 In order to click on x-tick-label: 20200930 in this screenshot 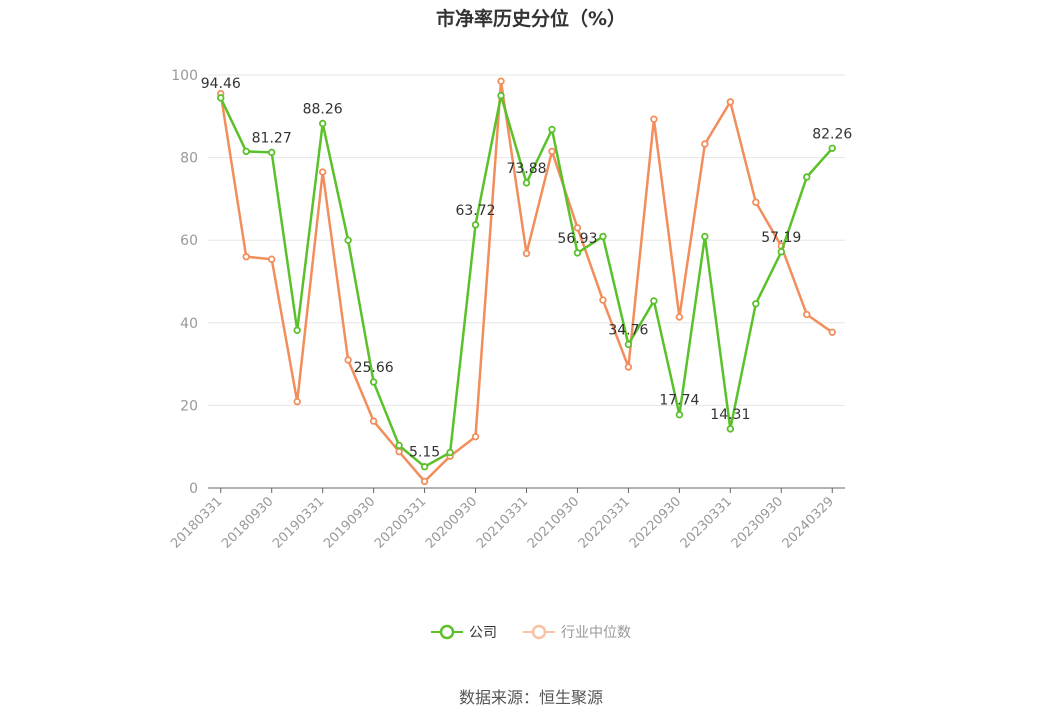, I will do `click(451, 522)`.